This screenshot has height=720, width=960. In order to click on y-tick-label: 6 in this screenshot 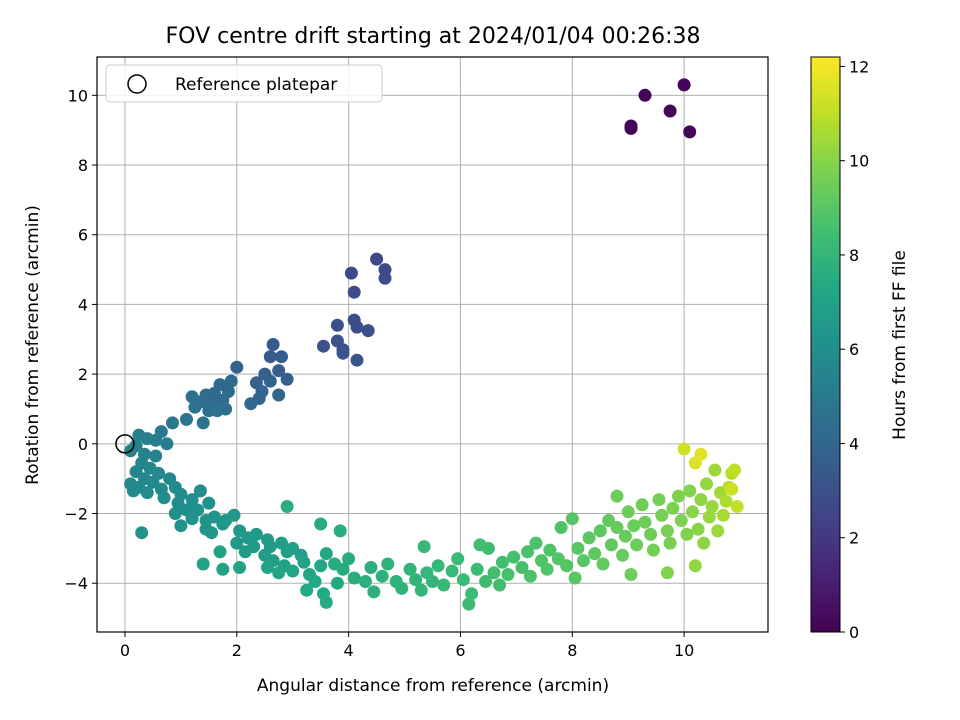, I will do `click(83, 235)`.